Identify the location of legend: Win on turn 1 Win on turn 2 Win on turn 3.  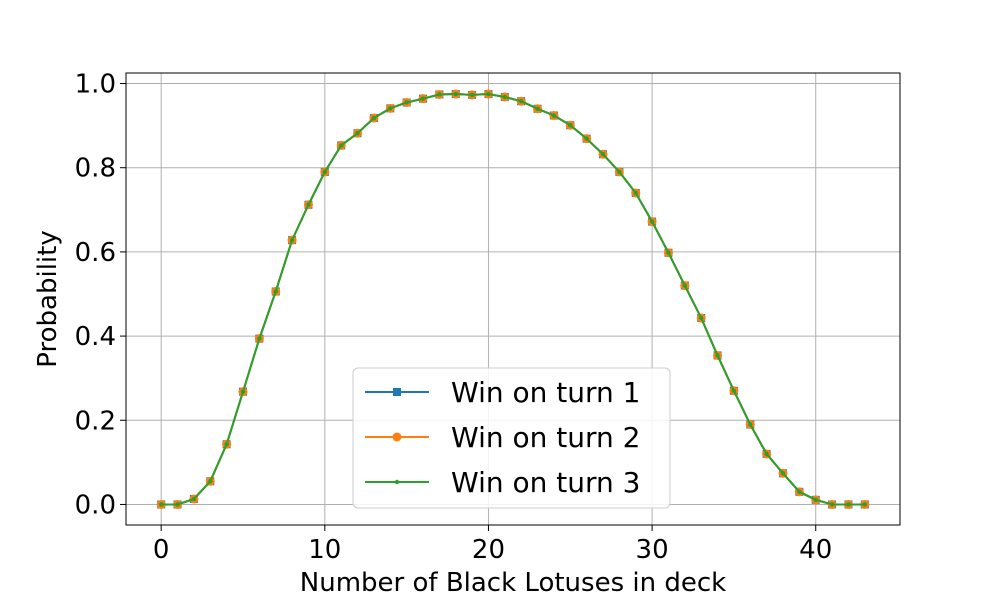
(511, 438).